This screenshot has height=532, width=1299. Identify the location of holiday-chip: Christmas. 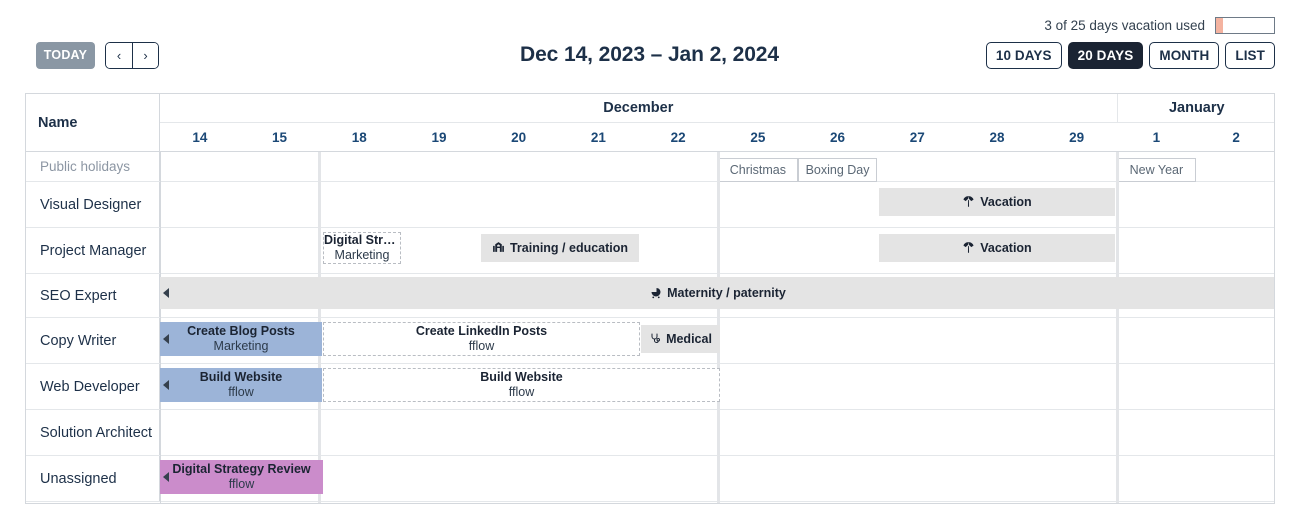
(758, 170).